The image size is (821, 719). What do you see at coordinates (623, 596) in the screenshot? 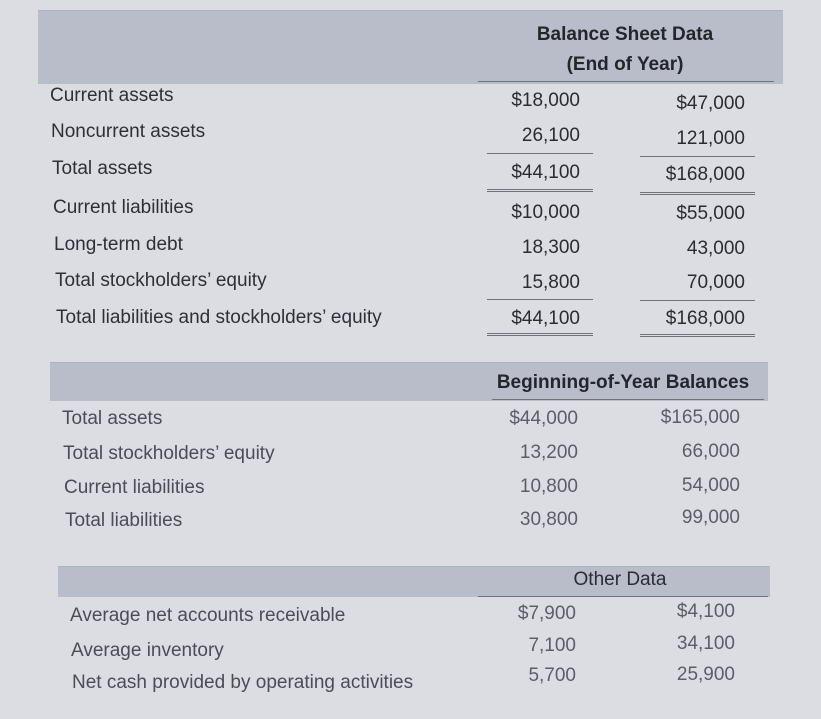
I see `section3-header-rule` at bounding box center [623, 596].